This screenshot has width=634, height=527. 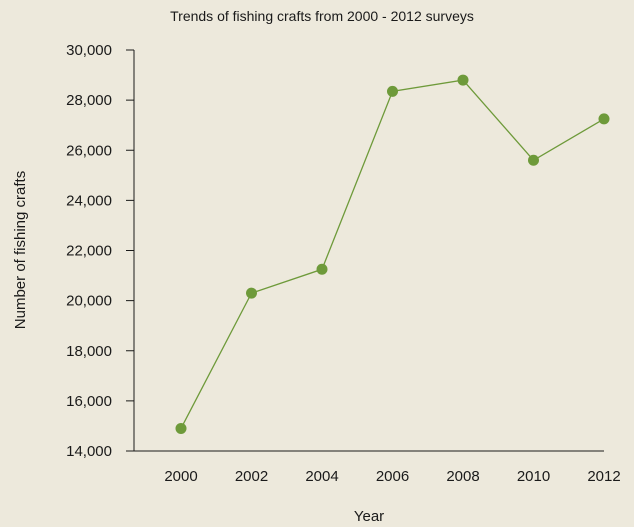 I want to click on x-tick-labels: 2000 2002 2004 2006 2008 2010 2012, so click(x=392, y=476).